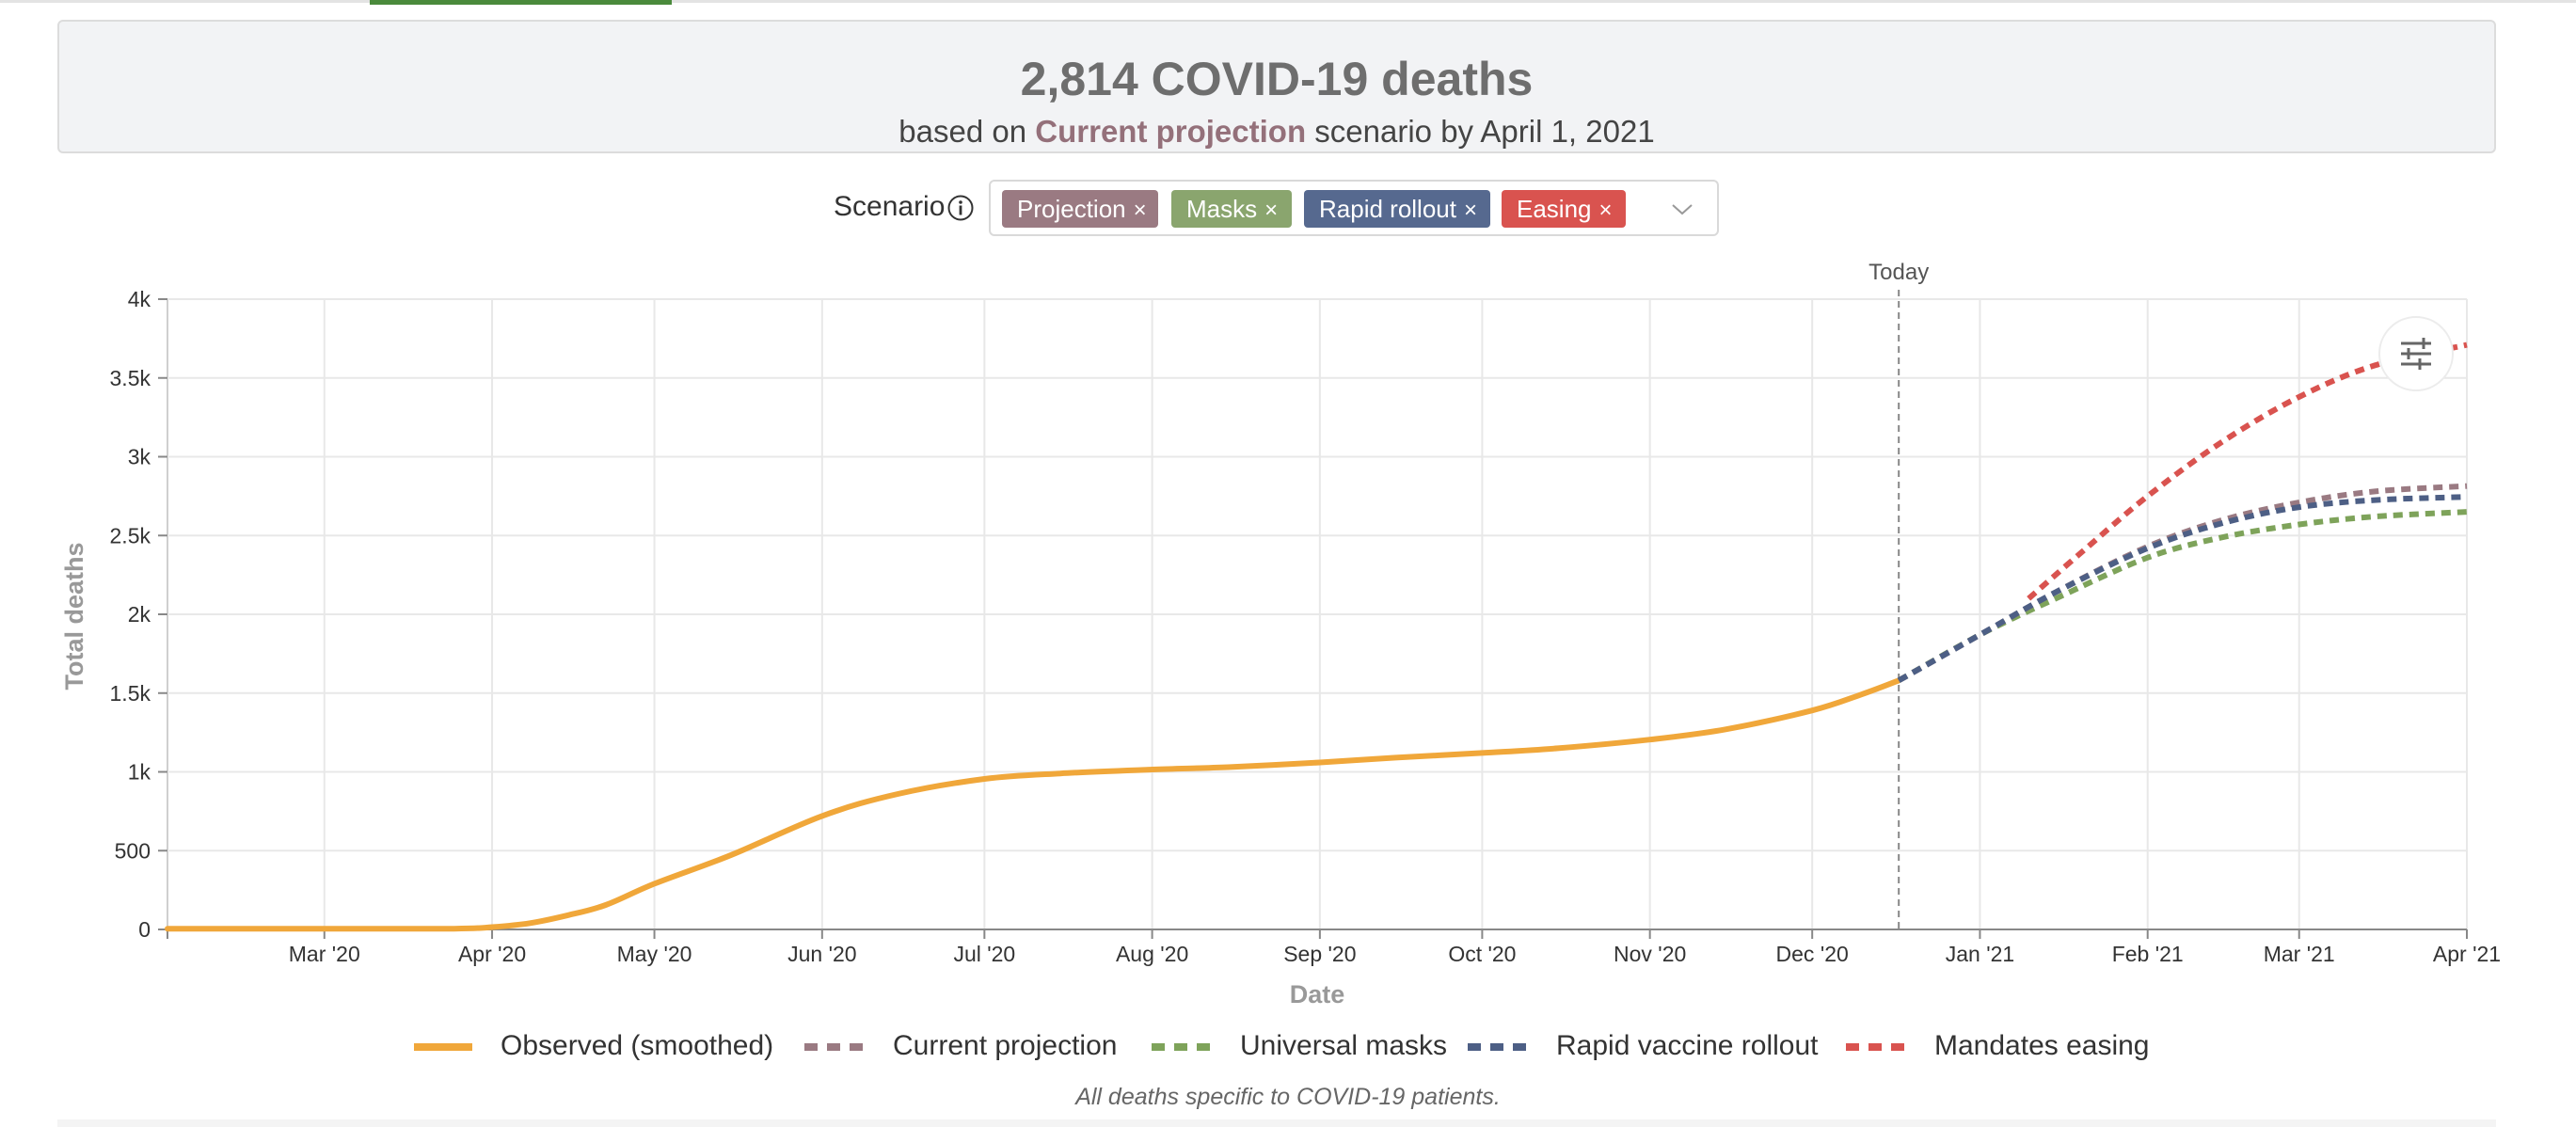 This screenshot has height=1127, width=2576. Describe the element at coordinates (821, 954) in the screenshot. I see `x-tick-label: Jun '20` at that location.